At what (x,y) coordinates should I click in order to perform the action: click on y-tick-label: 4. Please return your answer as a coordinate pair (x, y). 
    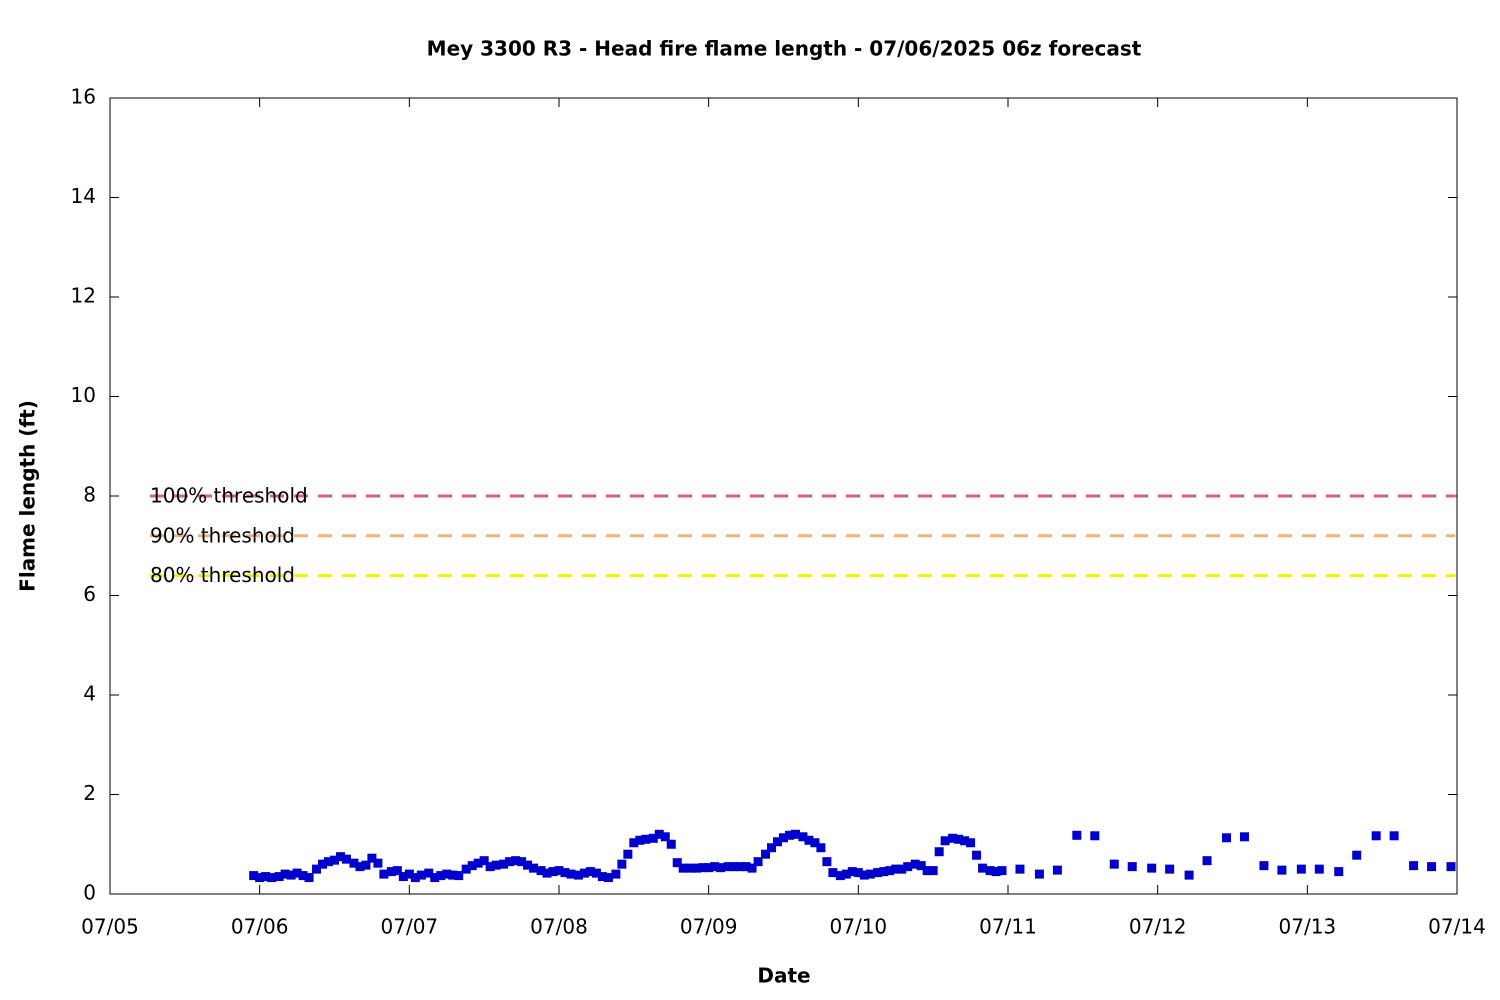
    Looking at the image, I should click on (89, 694).